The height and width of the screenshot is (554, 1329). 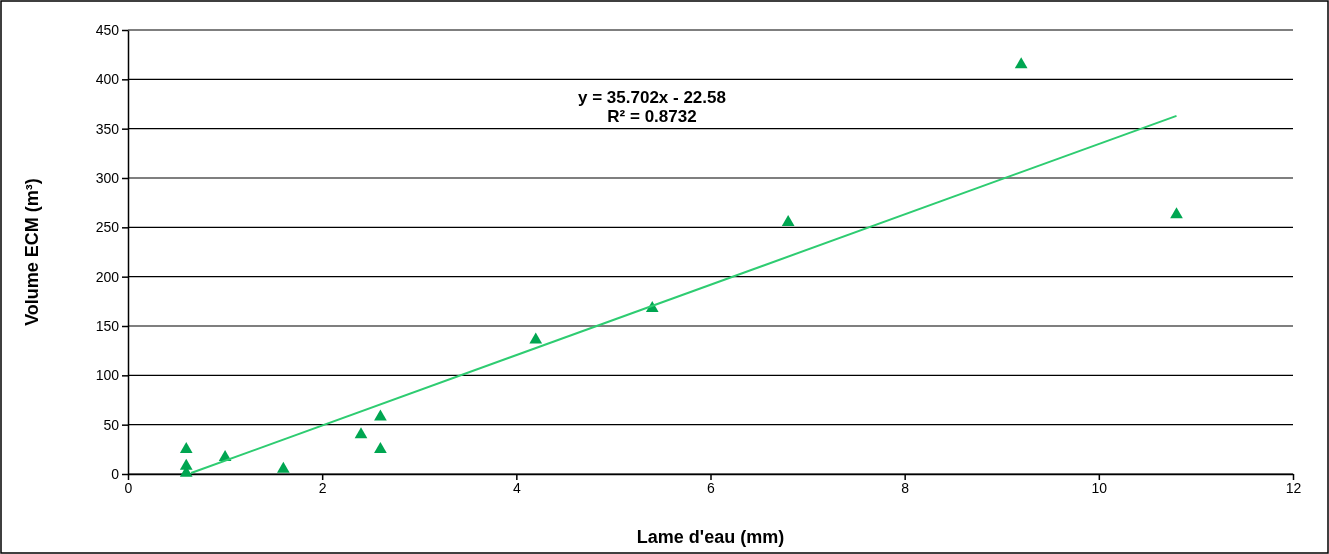 I want to click on y-axis-title: Volume ECM (m³), so click(x=32, y=252).